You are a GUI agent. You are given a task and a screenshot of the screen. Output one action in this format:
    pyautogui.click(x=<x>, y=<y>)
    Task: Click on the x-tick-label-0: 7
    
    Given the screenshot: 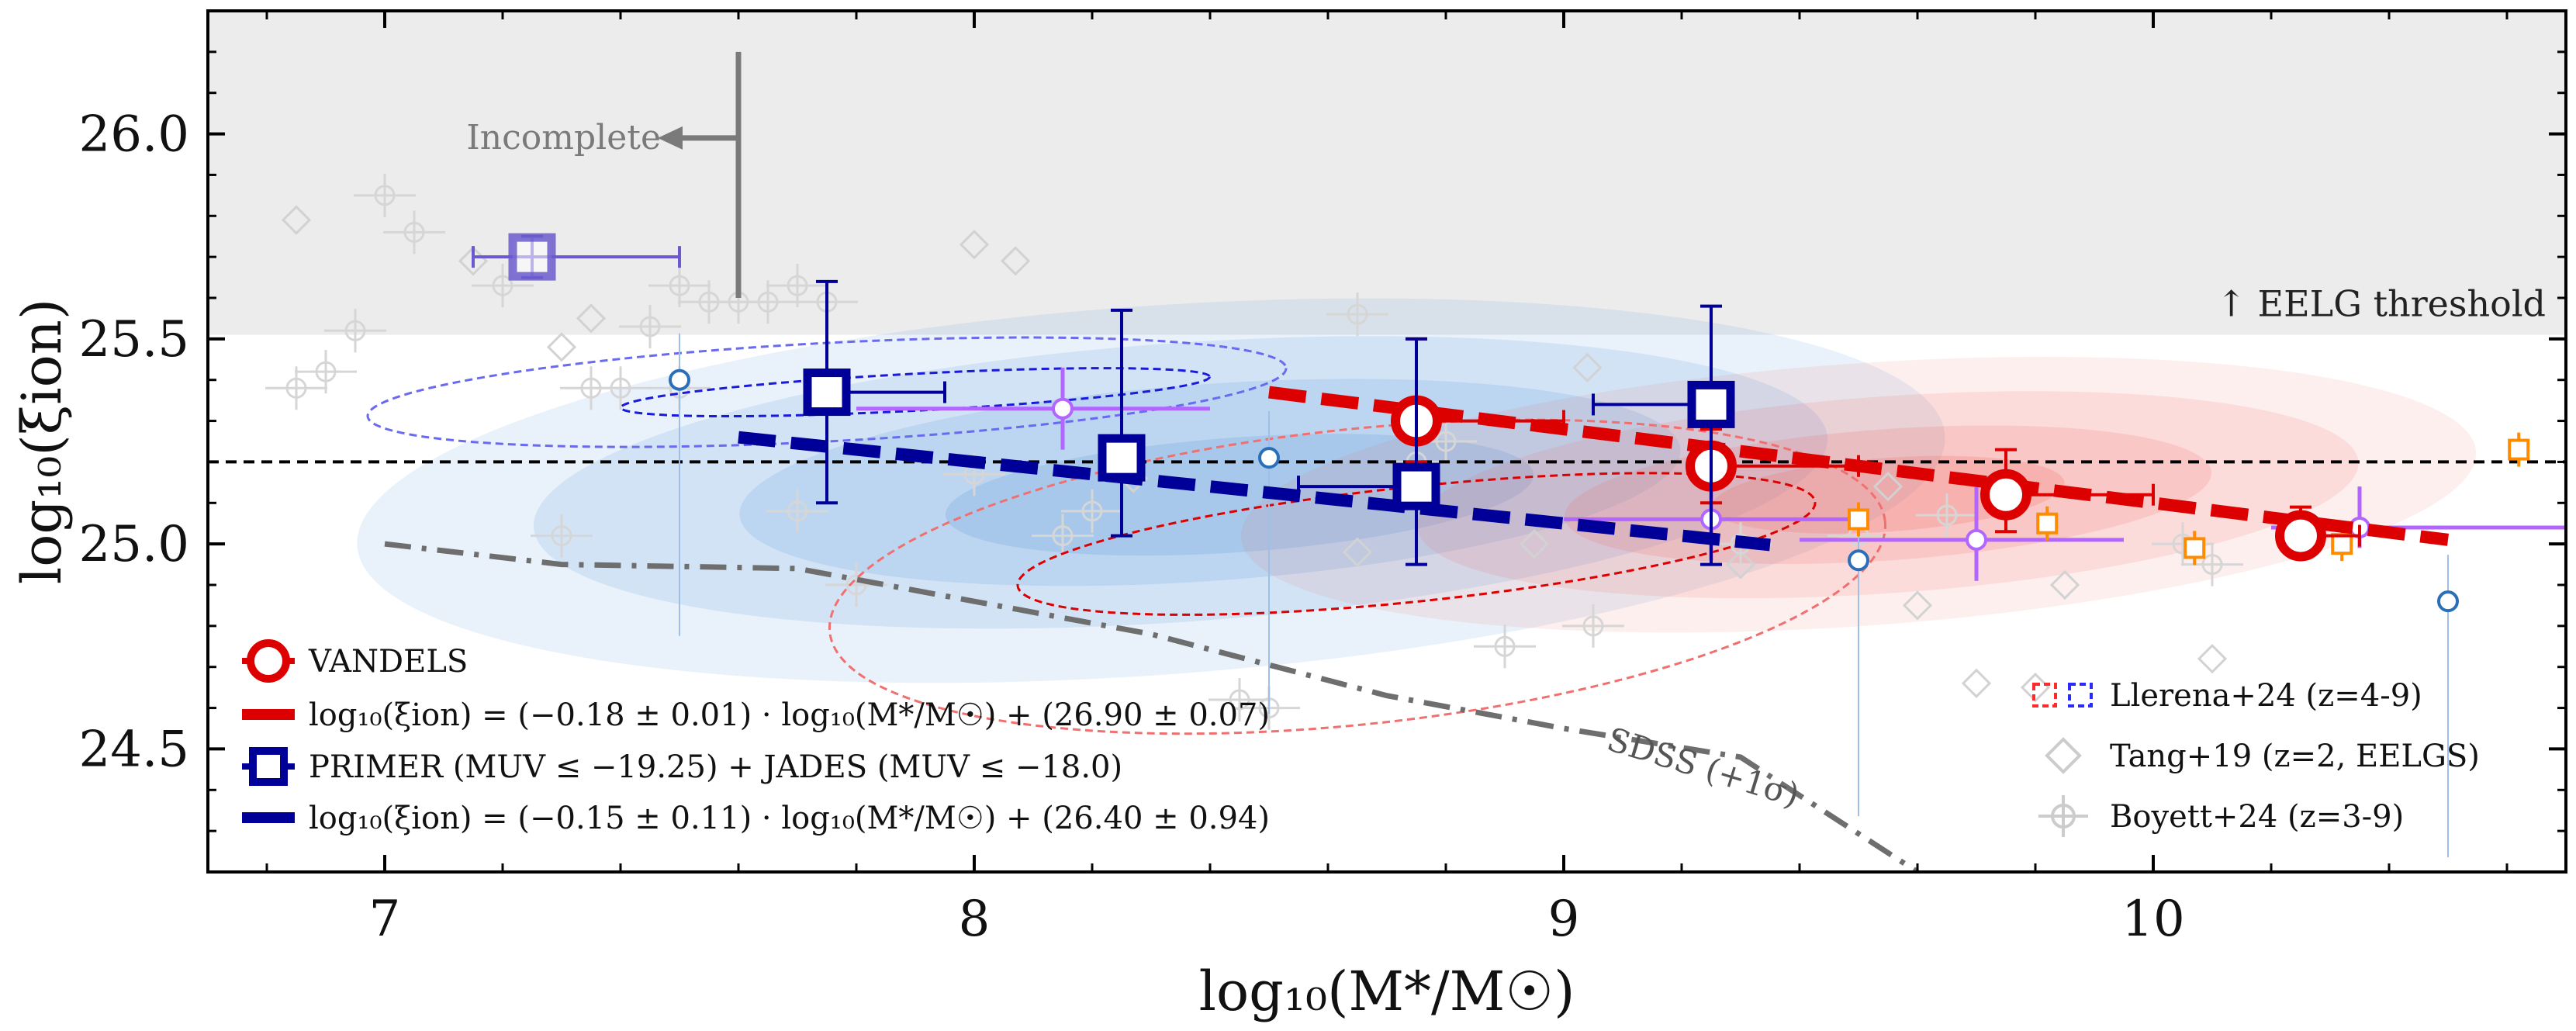 What is the action you would take?
    pyautogui.click(x=385, y=919)
    